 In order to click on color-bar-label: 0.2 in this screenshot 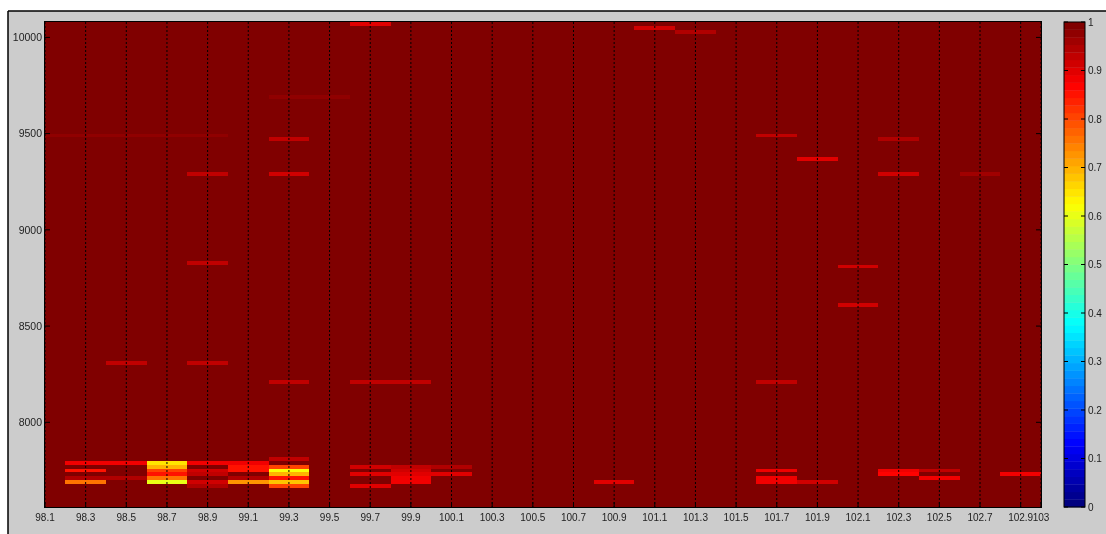, I will do `click(1095, 410)`.